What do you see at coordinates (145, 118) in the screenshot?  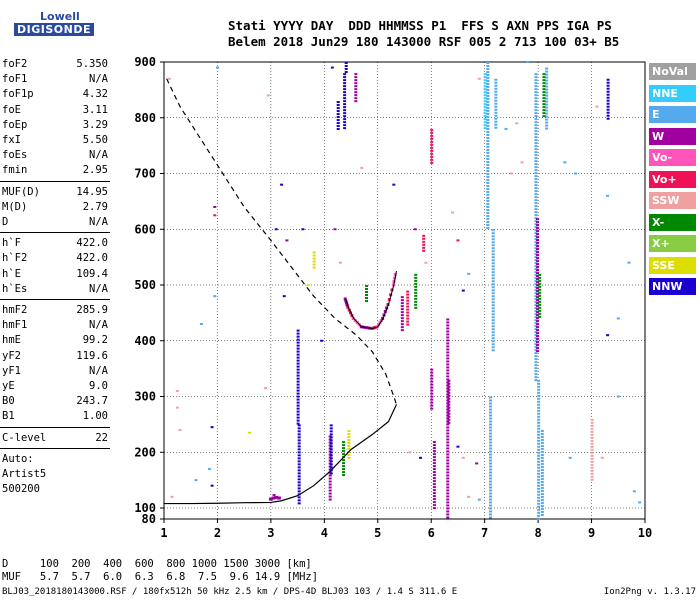 I see `y-tick-label: 800` at bounding box center [145, 118].